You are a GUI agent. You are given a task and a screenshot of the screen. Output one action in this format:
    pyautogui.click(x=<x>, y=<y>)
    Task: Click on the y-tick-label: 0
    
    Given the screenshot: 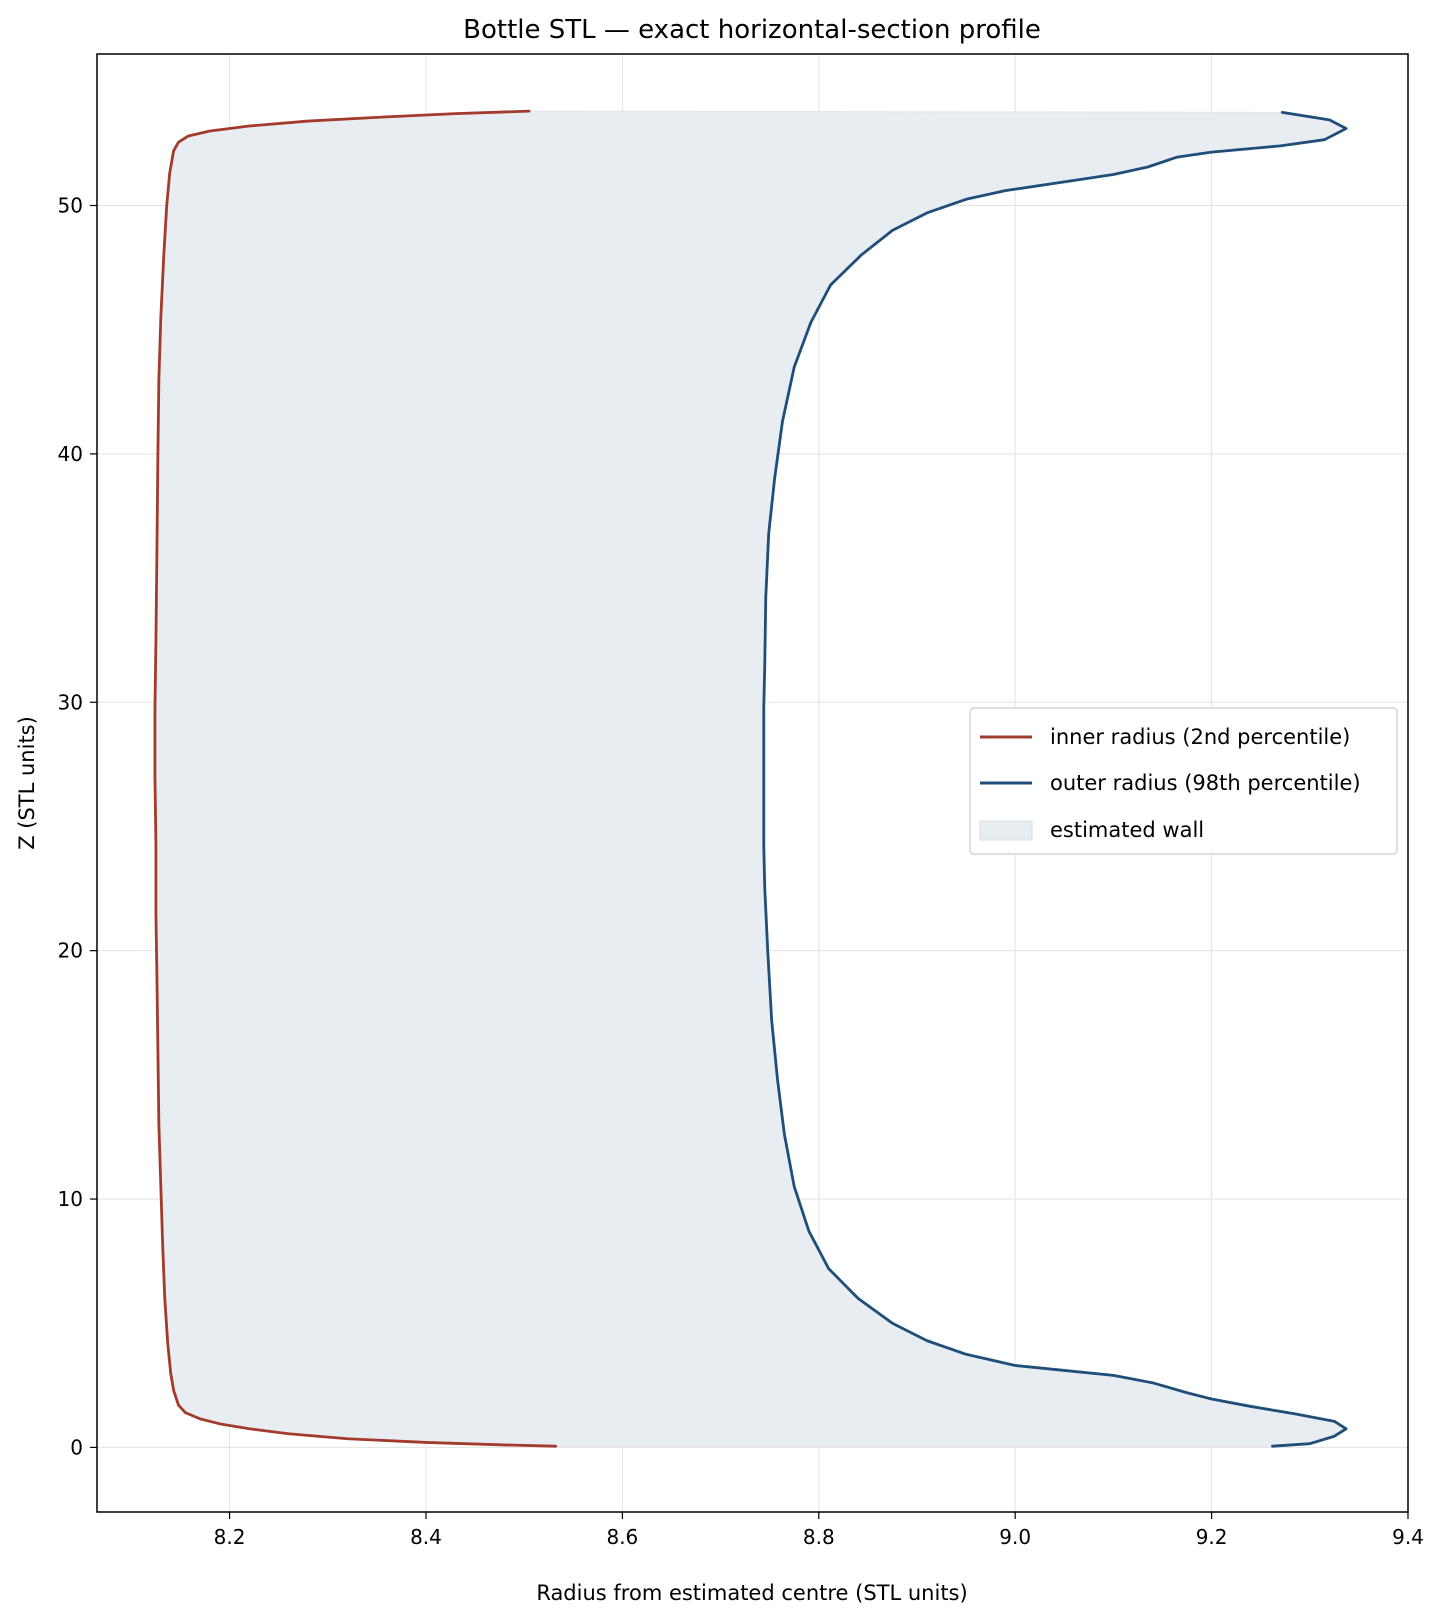 What is the action you would take?
    pyautogui.click(x=76, y=1447)
    